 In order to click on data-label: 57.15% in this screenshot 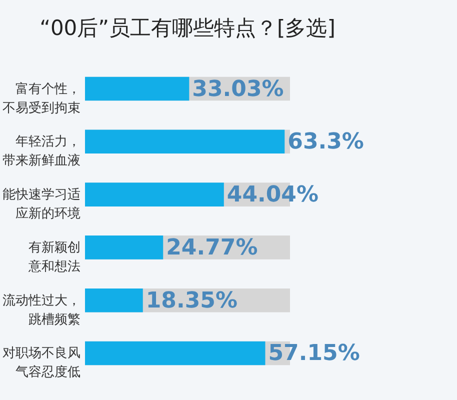, I will do `click(314, 353)`.